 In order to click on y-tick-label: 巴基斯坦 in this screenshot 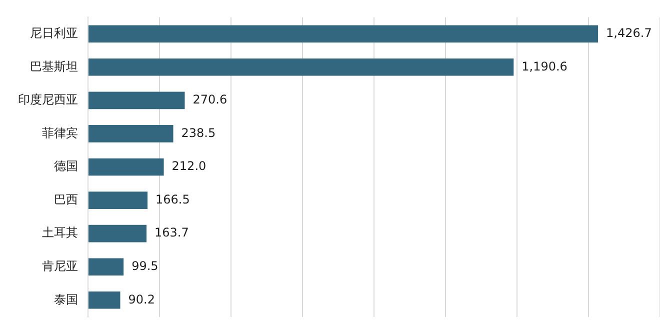, I will do `click(54, 66)`.